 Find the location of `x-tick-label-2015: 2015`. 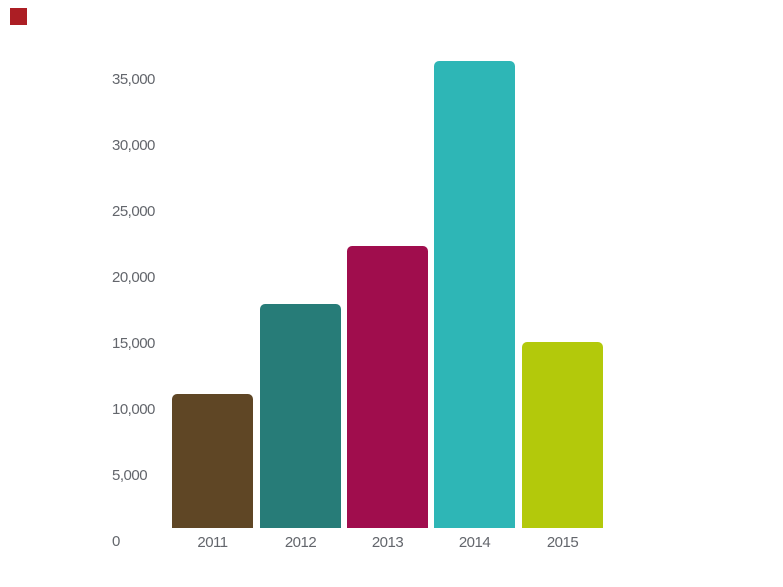

x-tick-label-2015: 2015 is located at coordinates (562, 542).